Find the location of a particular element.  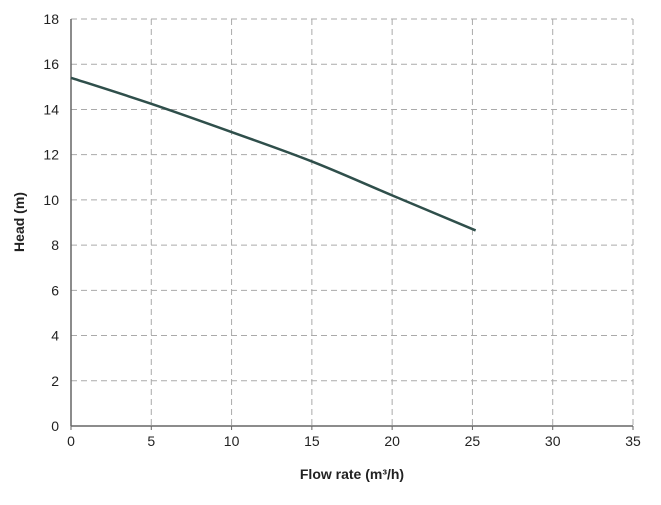

y-tick-label: 18 is located at coordinates (51, 19).